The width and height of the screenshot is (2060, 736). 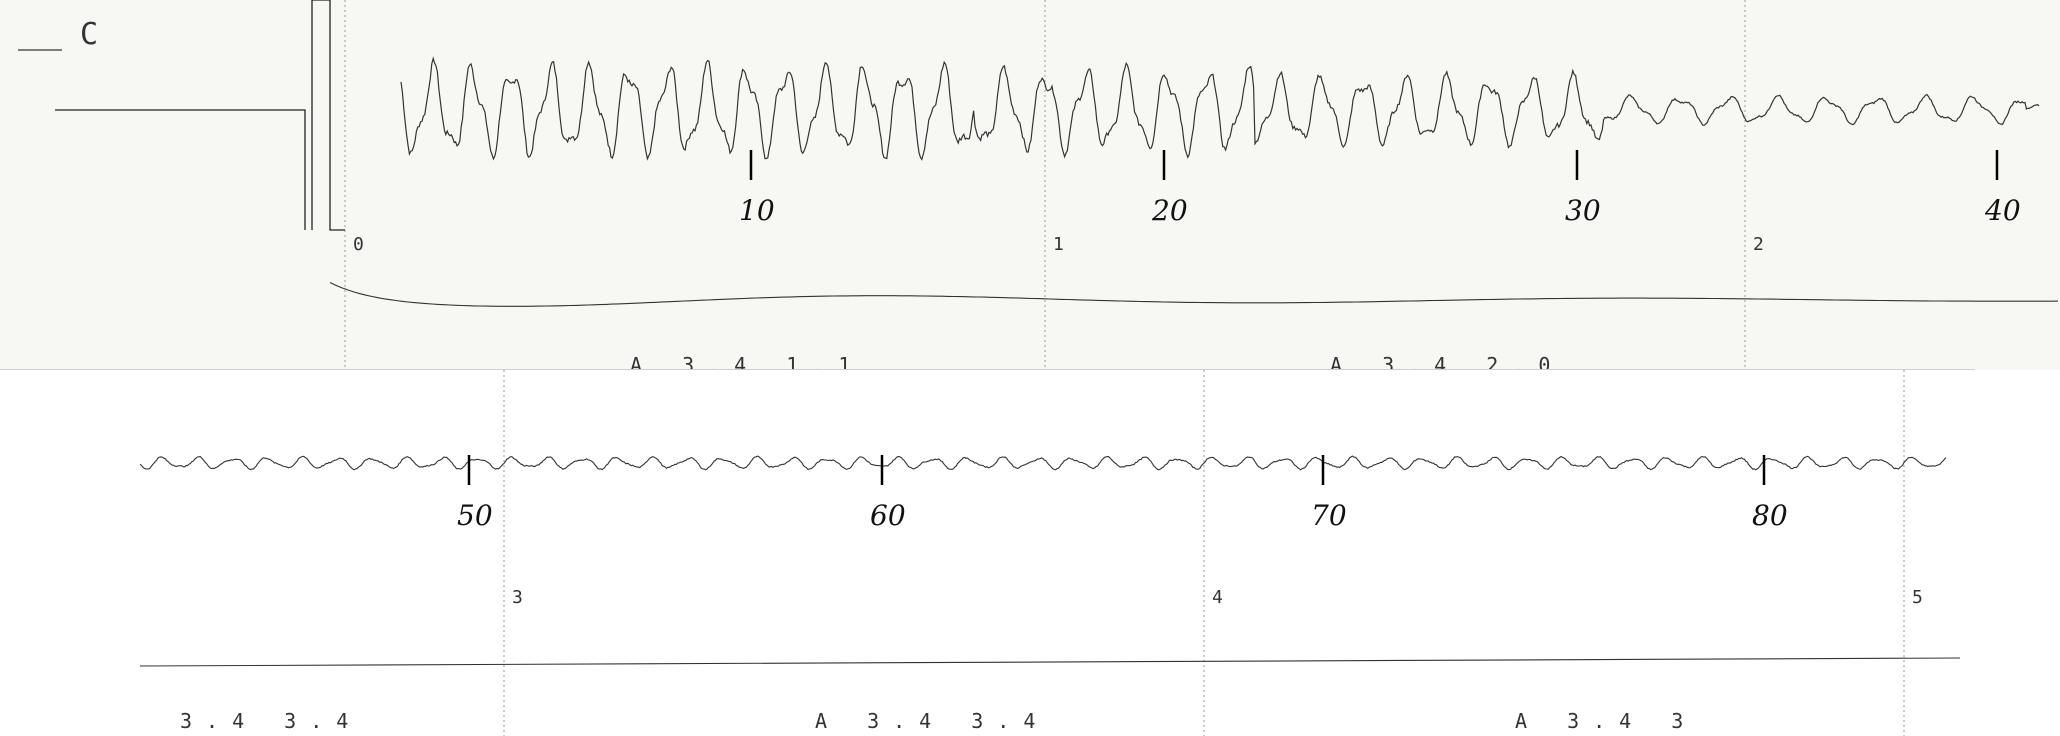 What do you see at coordinates (932, 721) in the screenshot?
I see `footer-code: A 3.4 3.4` at bounding box center [932, 721].